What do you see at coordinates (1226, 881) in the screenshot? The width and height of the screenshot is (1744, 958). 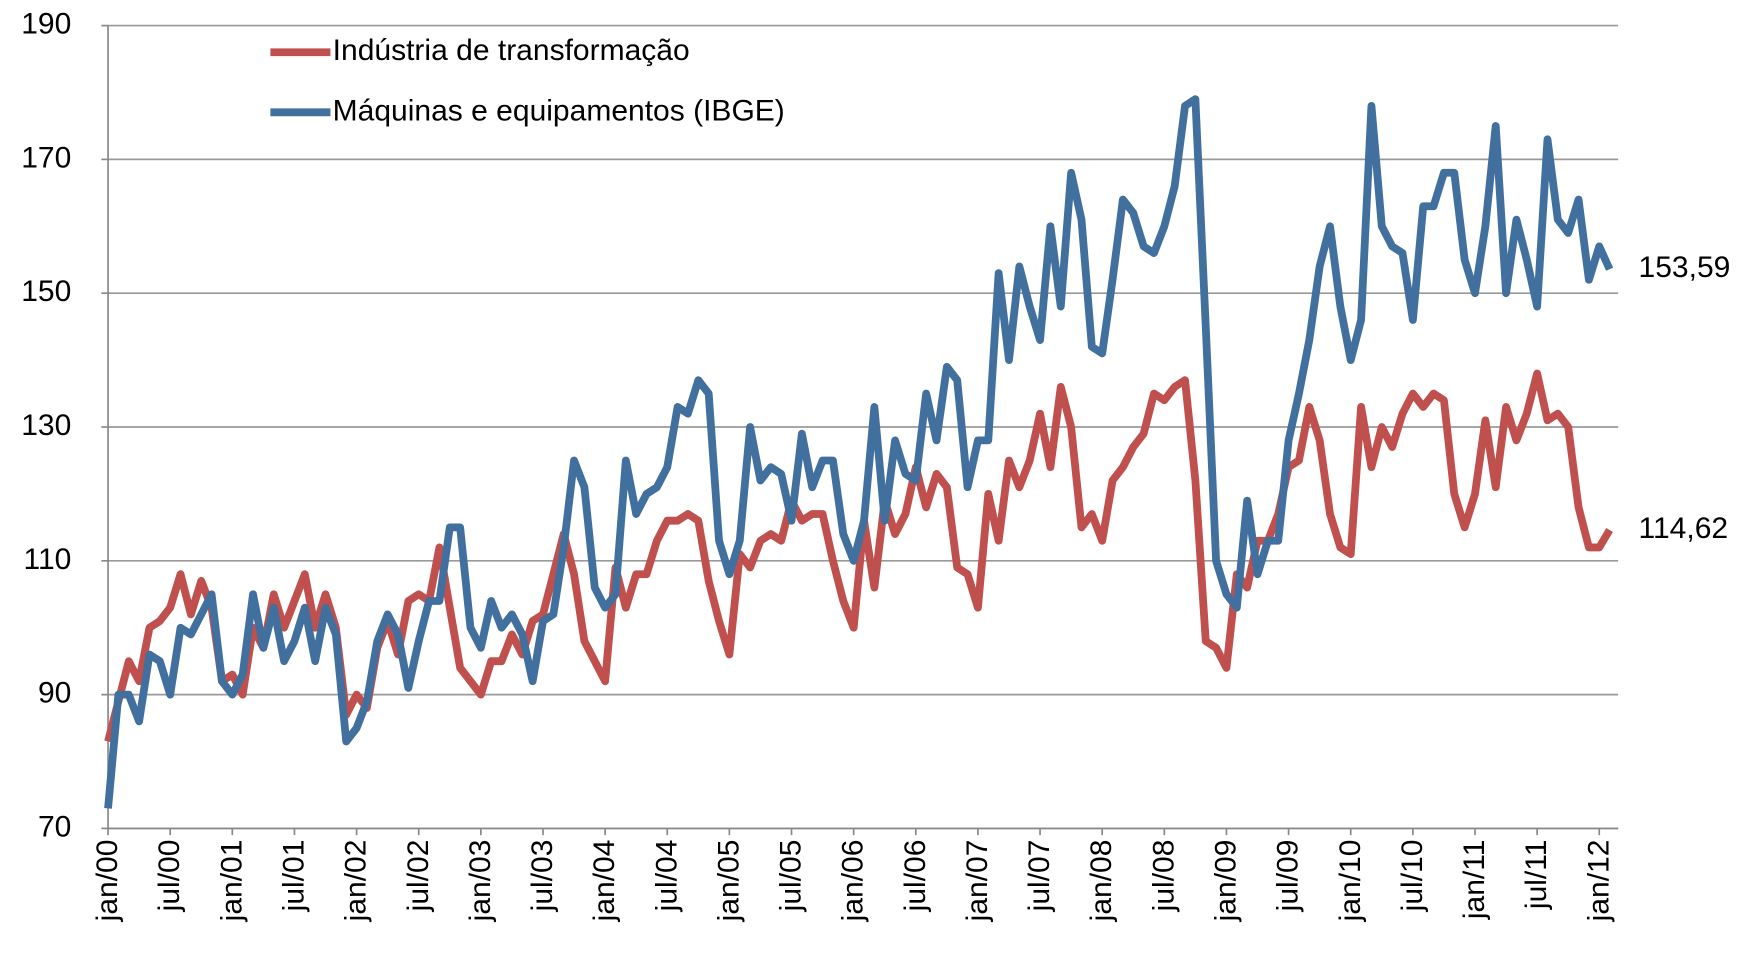 I see `x-tick-label: jan/09` at bounding box center [1226, 881].